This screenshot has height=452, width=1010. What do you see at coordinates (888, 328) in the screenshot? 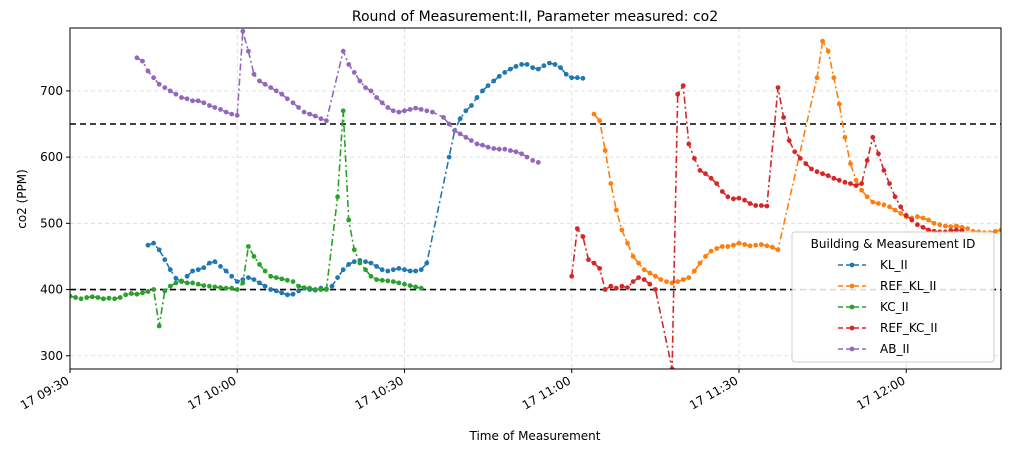
I see `legend-entry-ref-kc-ii: REF_KC_II` at bounding box center [888, 328].